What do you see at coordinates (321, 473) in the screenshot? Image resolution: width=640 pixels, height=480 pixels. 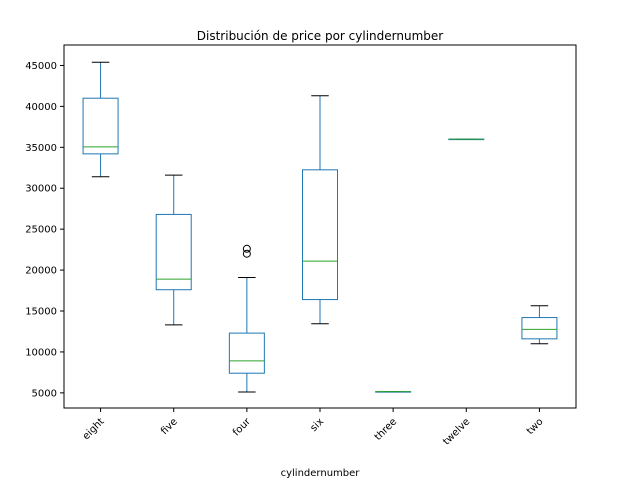 I see `x-axis-label: cylindernumber` at bounding box center [321, 473].